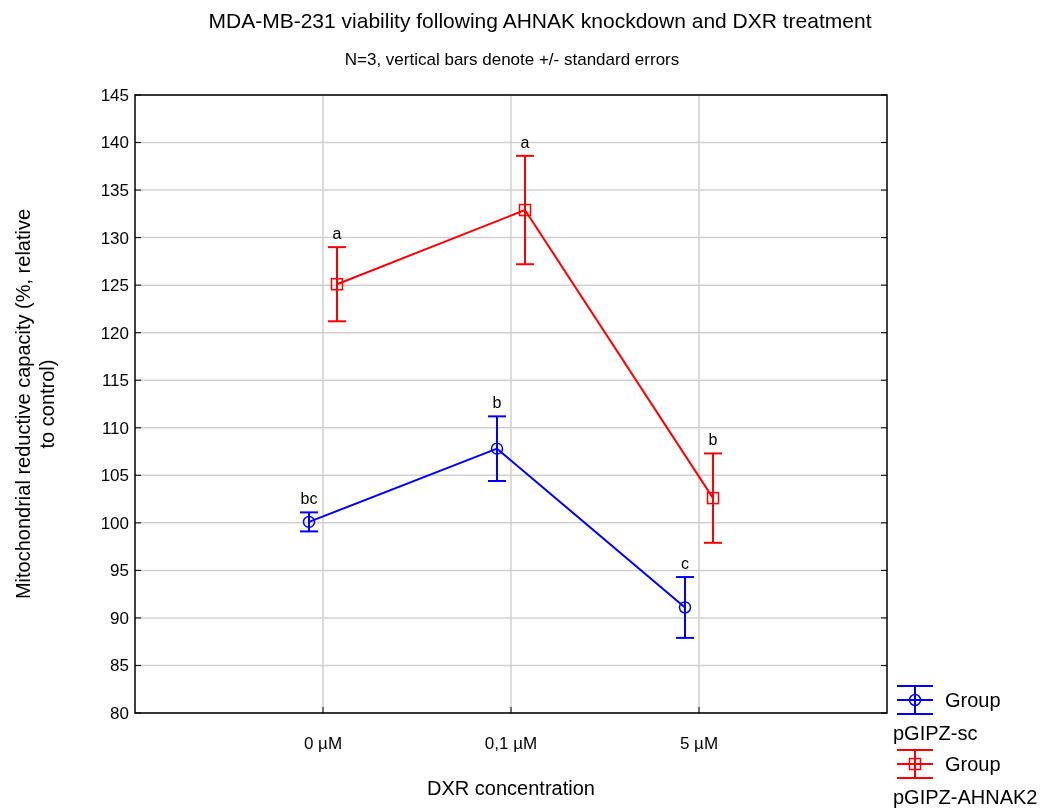 This screenshot has height=809, width=1062. Describe the element at coordinates (114, 238) in the screenshot. I see `y-tick-label: 130` at that location.